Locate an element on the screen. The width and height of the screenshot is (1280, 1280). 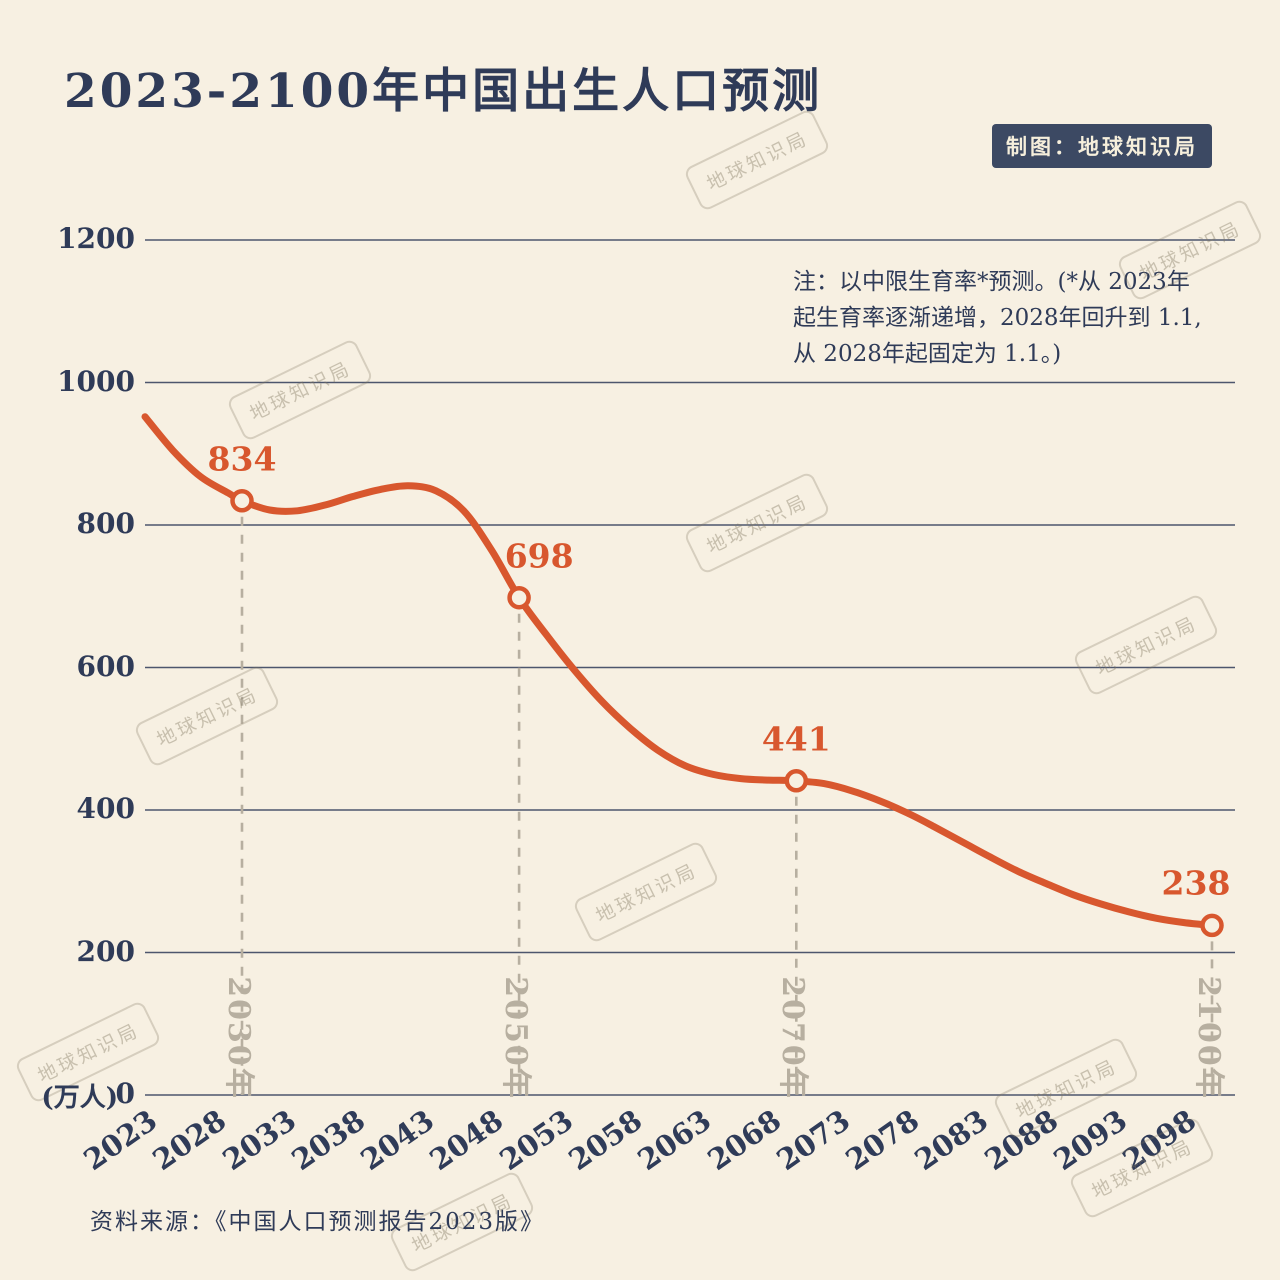
footnote-line: 起生育率逐渐递增，2028年回升到 1.1, is located at coordinates (997, 318).